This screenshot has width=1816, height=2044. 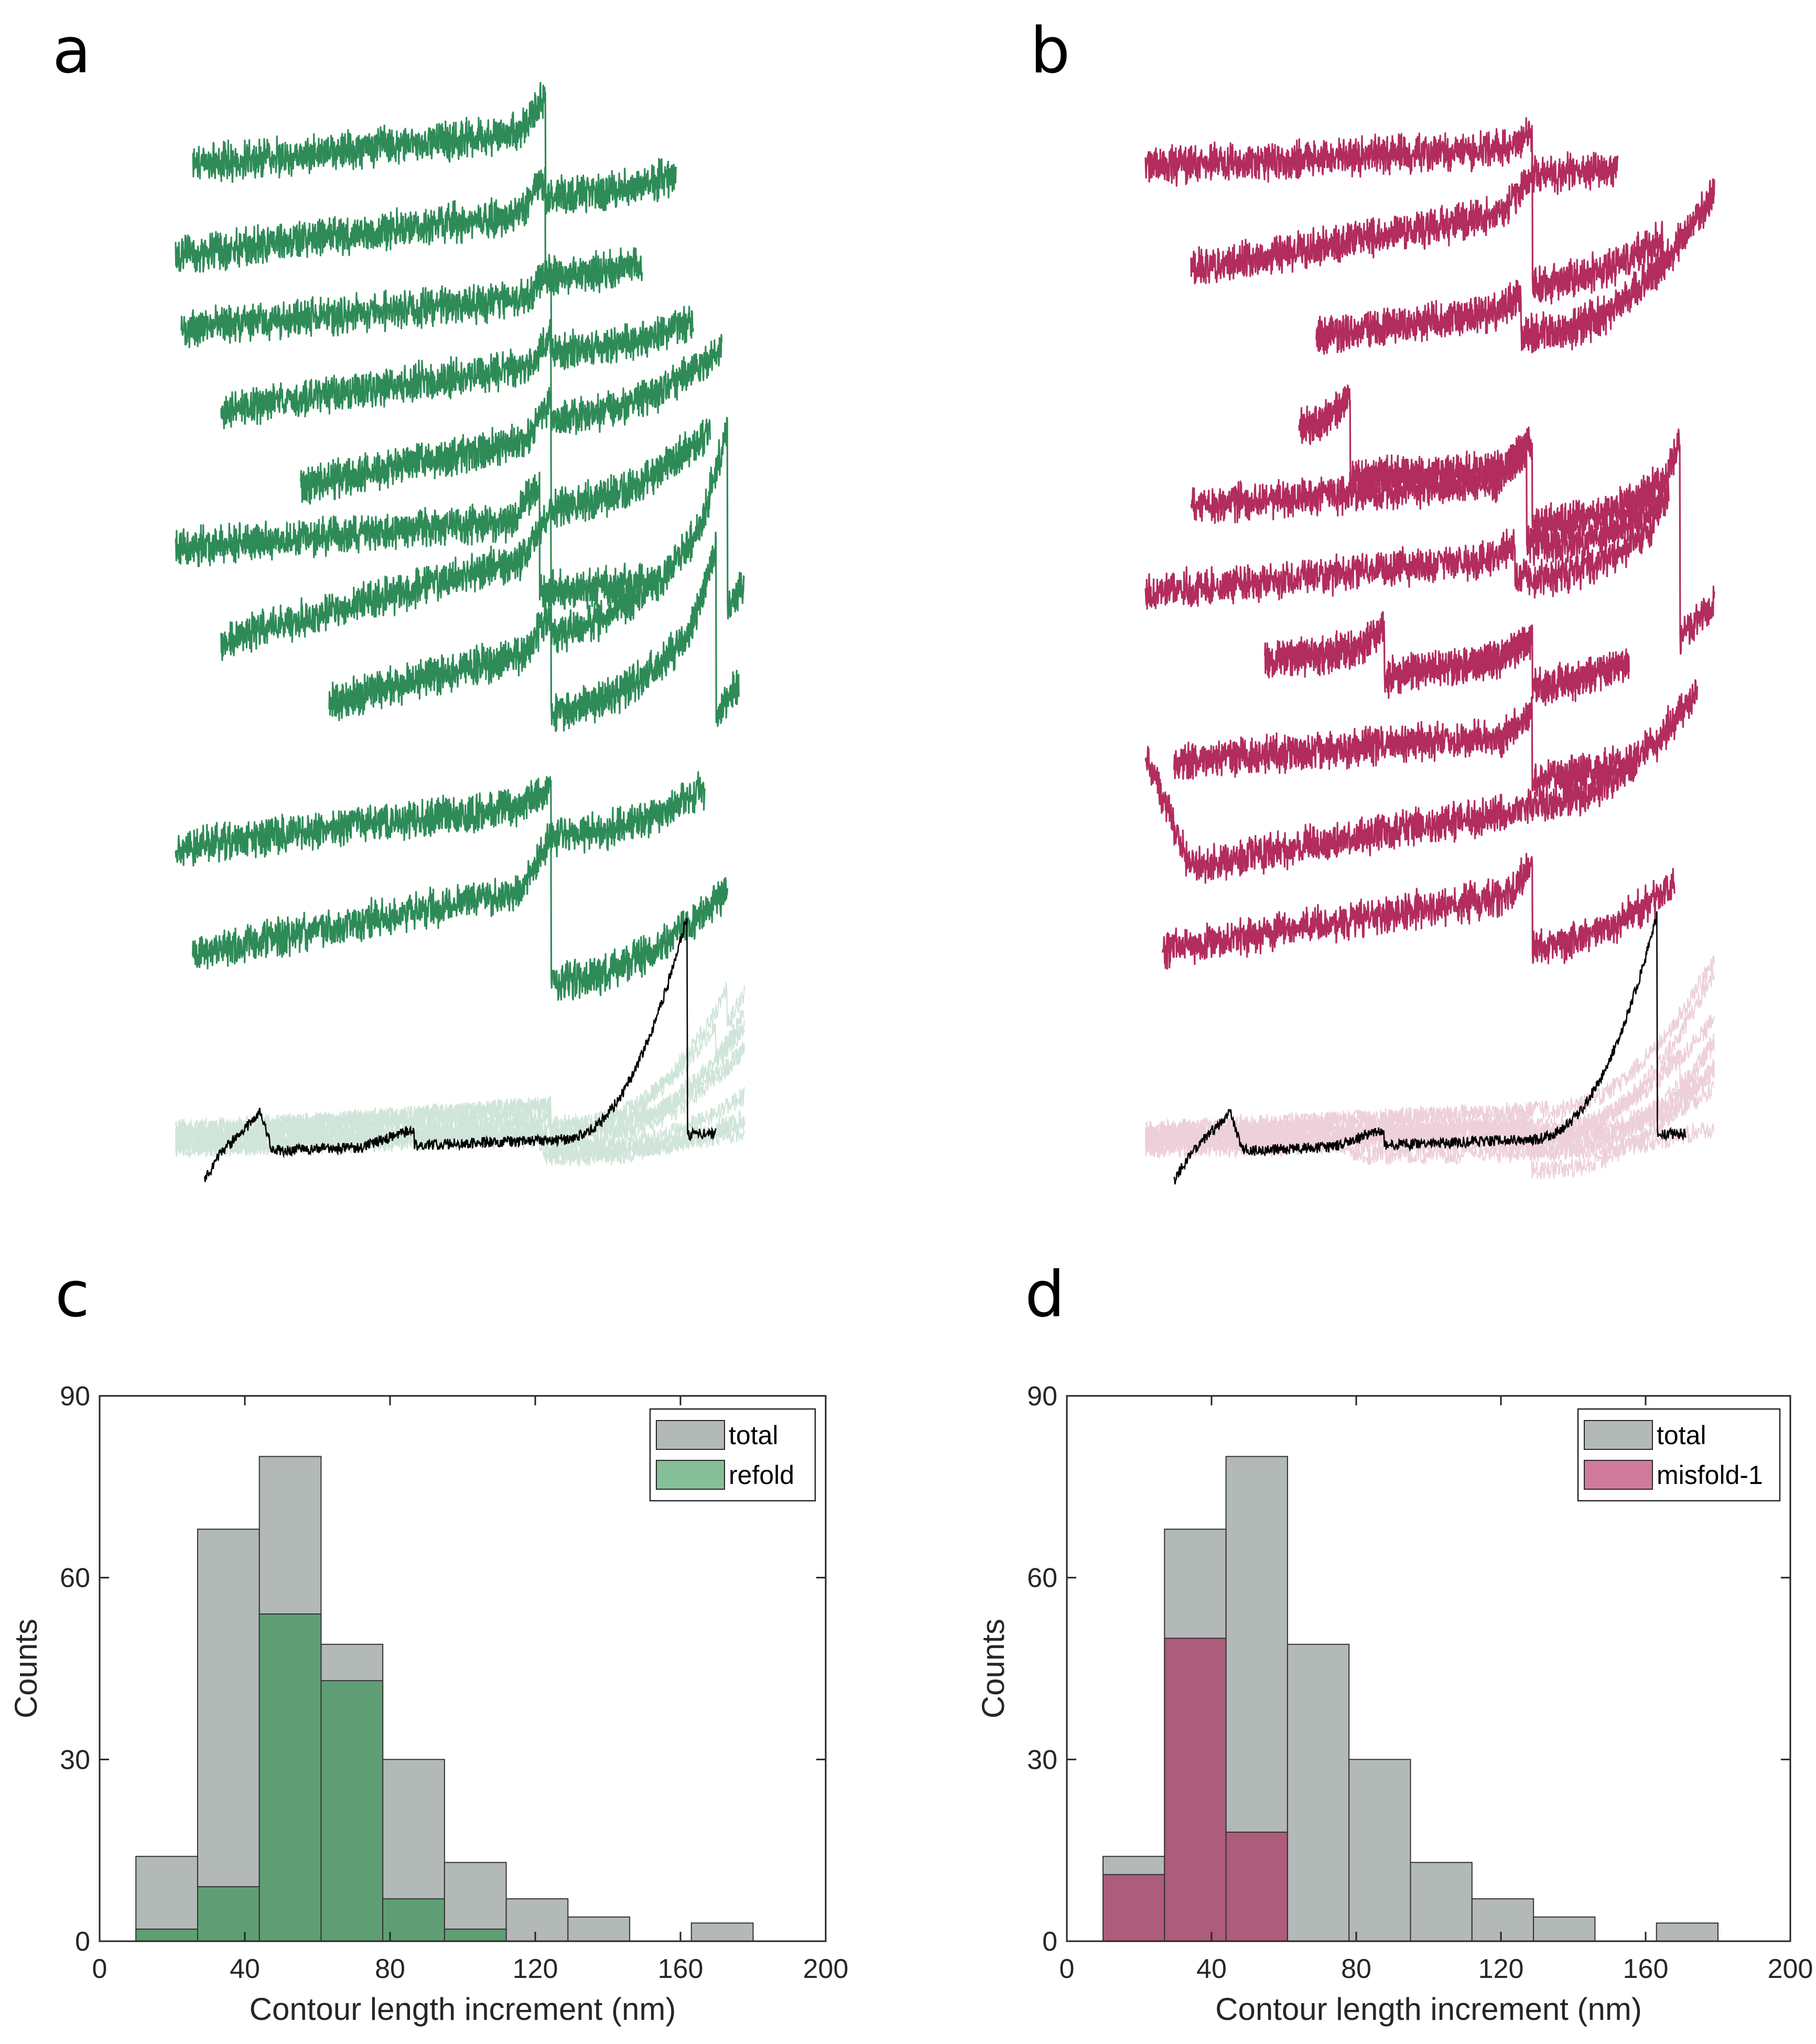 I want to click on panel-letter-b: b, so click(x=1050, y=52).